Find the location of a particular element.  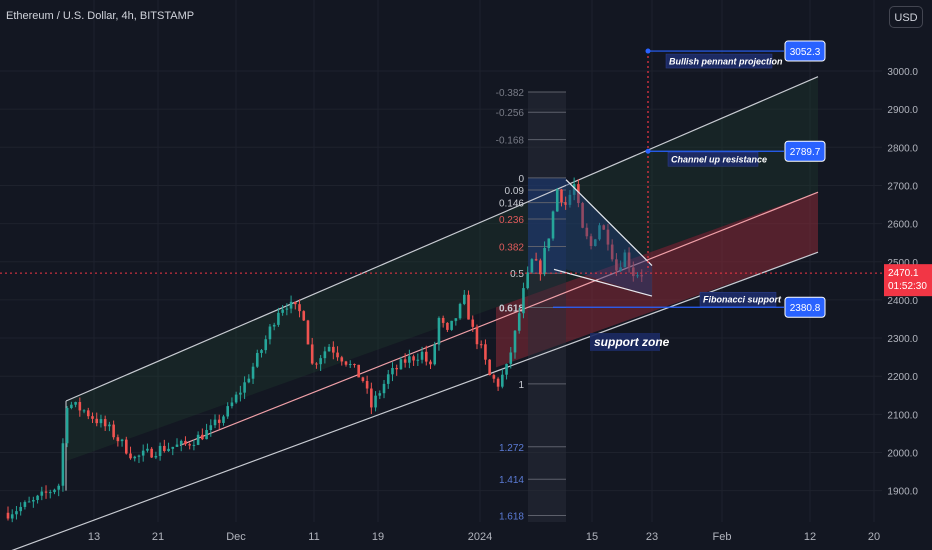

price-tick-label: 2500.0 is located at coordinates (902, 263).